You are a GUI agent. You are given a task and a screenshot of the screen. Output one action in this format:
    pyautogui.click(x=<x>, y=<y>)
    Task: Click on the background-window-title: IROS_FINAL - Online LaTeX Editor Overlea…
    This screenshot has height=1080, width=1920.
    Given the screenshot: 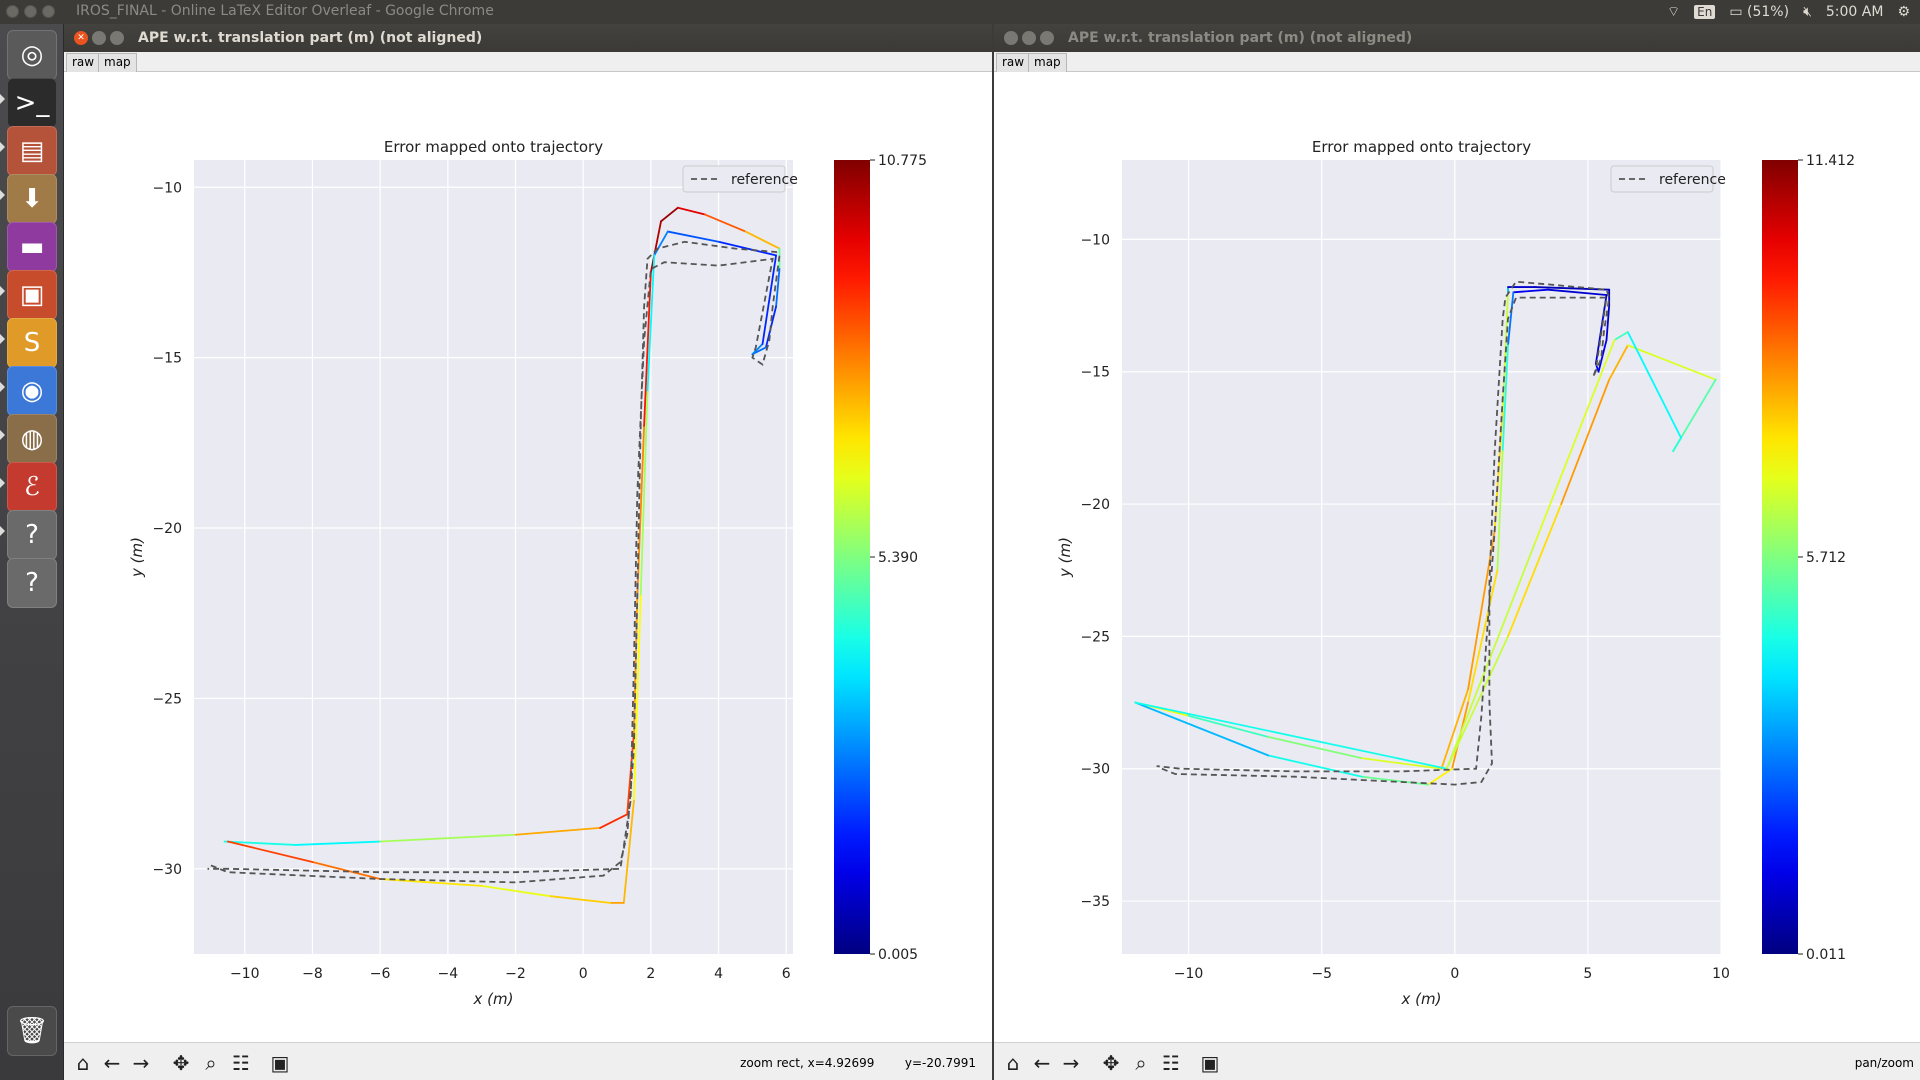 What is the action you would take?
    pyautogui.click(x=285, y=11)
    